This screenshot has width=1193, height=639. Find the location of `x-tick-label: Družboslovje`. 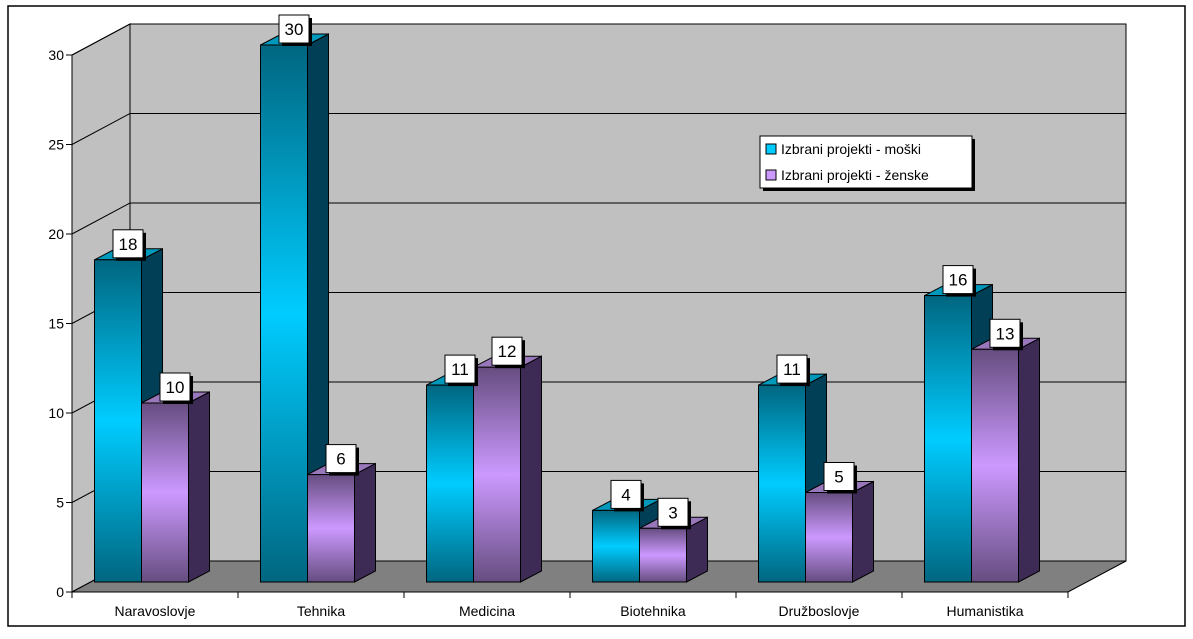

x-tick-label: Družboslovje is located at coordinates (819, 611).